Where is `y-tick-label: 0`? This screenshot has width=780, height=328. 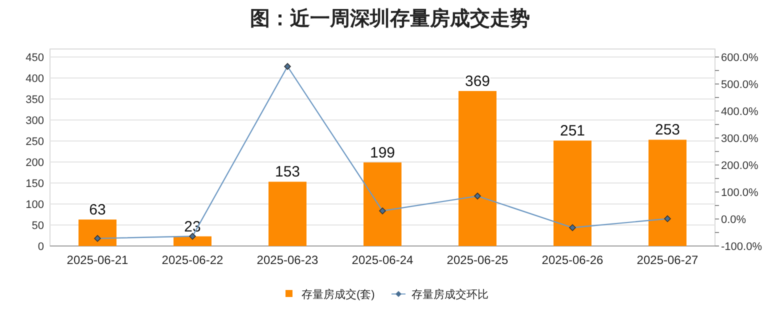
y-tick-label: 0 is located at coordinates (41, 247).